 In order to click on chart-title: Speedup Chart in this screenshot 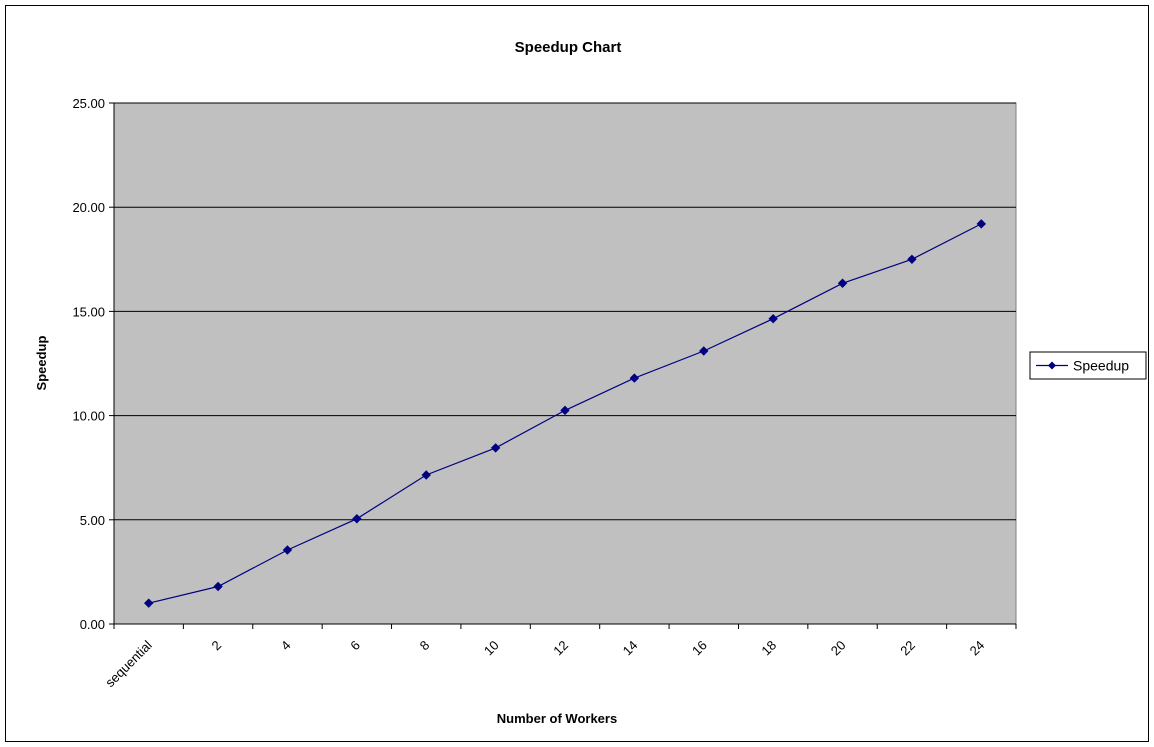, I will do `click(568, 47)`.